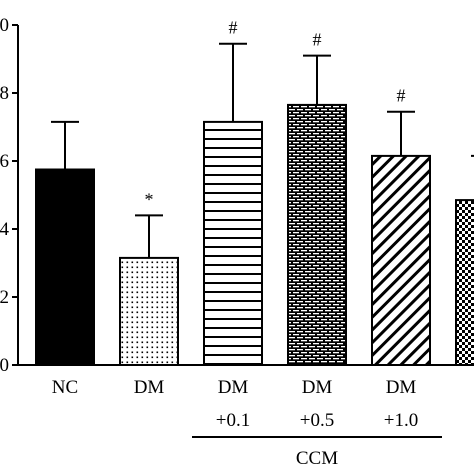 The width and height of the screenshot is (474, 474). What do you see at coordinates (233, 420) in the screenshot?
I see `category-label-line2: +0.1` at bounding box center [233, 420].